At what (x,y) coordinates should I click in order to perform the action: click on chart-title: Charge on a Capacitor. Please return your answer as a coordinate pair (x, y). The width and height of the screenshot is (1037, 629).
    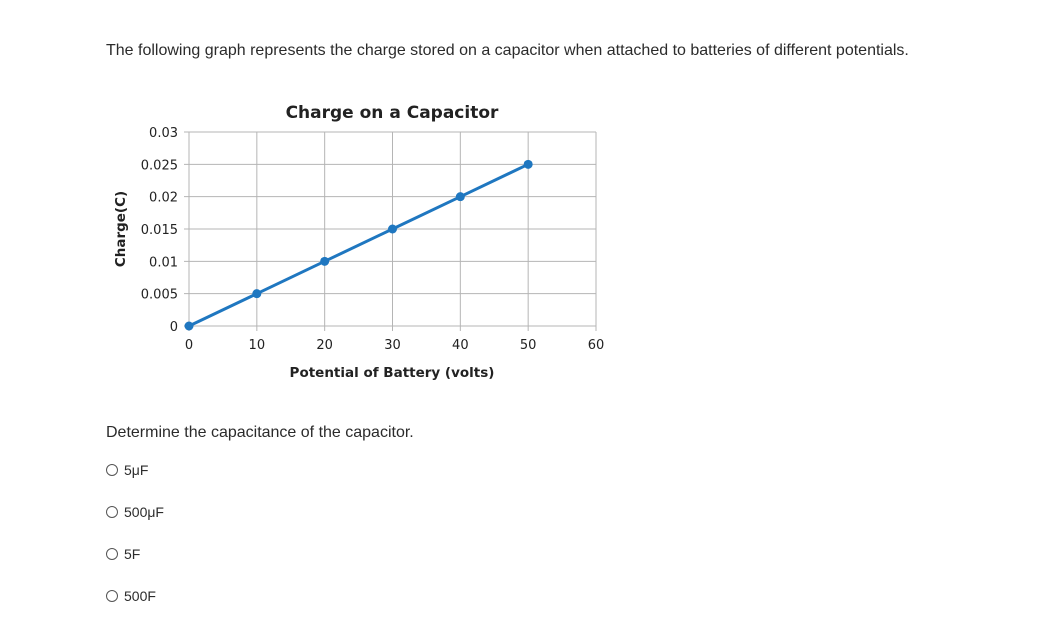
    Looking at the image, I should click on (392, 113).